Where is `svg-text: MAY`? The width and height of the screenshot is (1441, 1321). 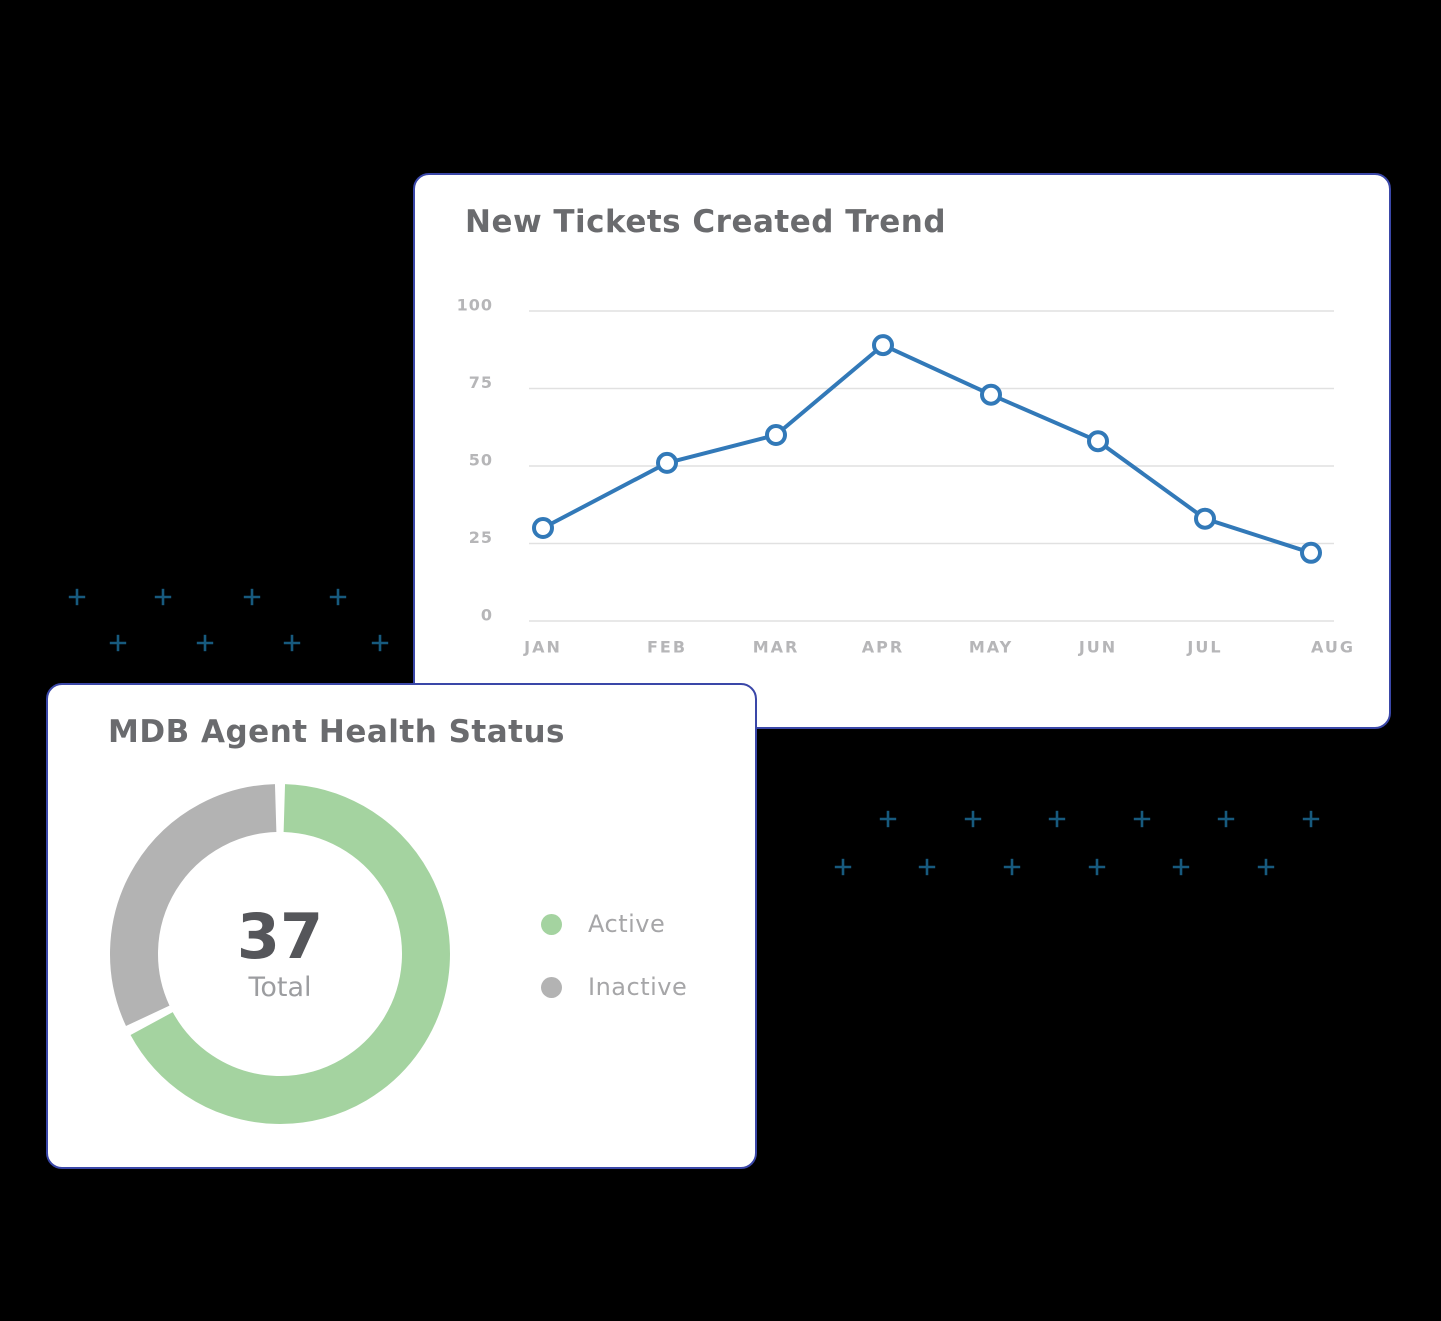 svg-text: MAY is located at coordinates (991, 647).